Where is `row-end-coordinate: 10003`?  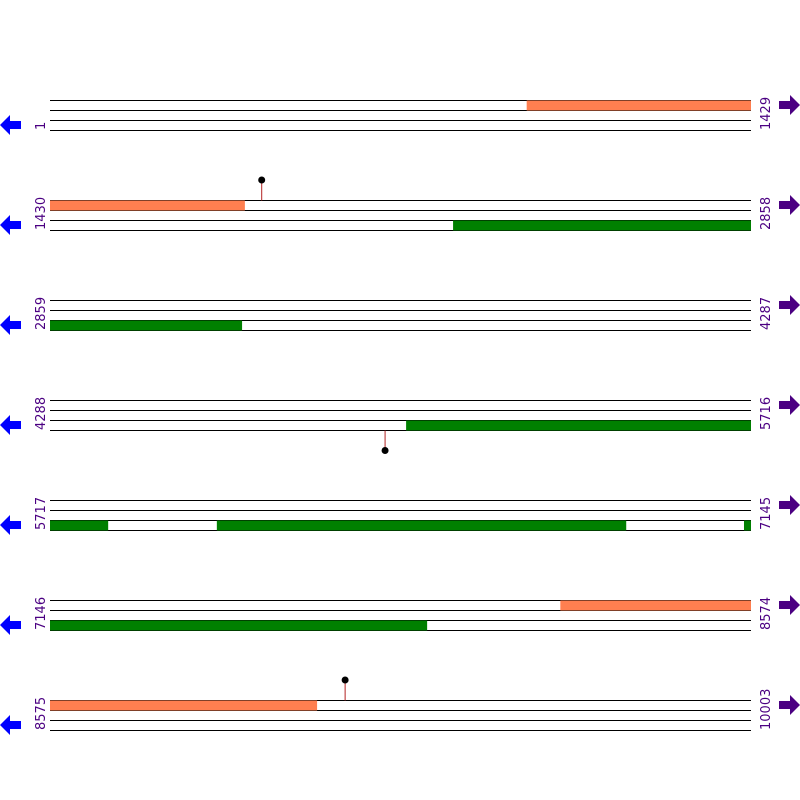 row-end-coordinate: 10003 is located at coordinates (766, 709).